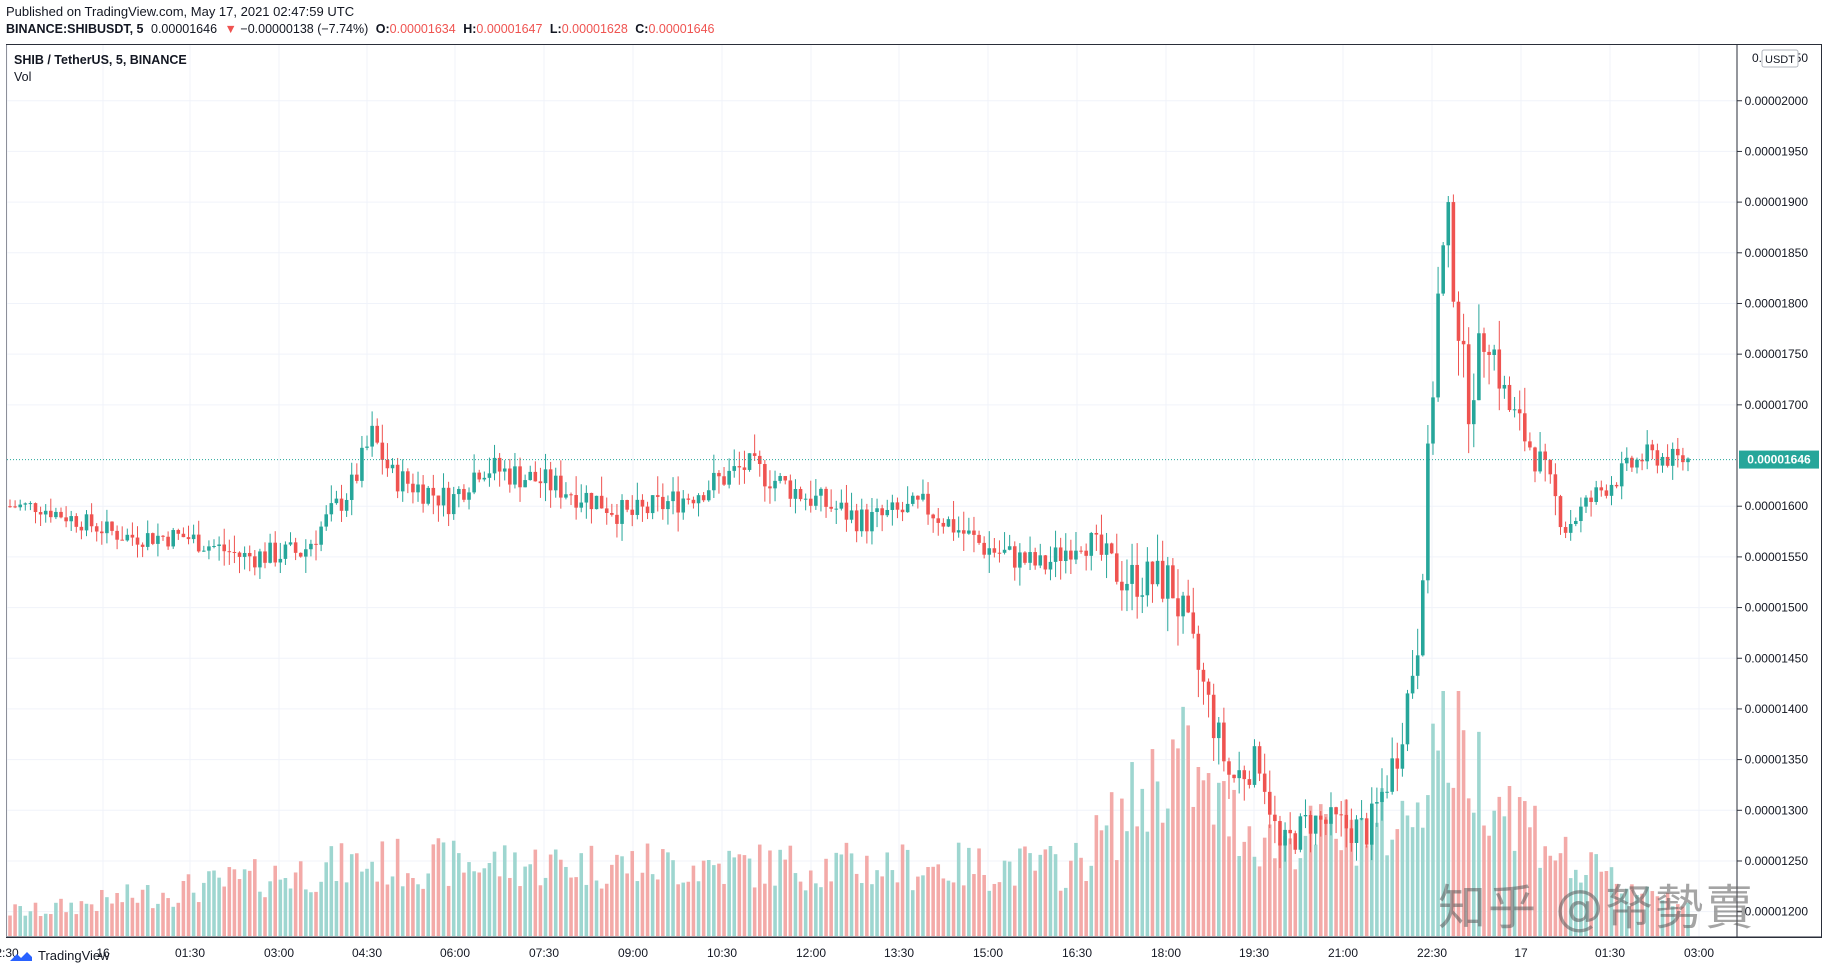 This screenshot has height=973, width=1826. What do you see at coordinates (594, 29) in the screenshot?
I see `low-value: 0.00001628` at bounding box center [594, 29].